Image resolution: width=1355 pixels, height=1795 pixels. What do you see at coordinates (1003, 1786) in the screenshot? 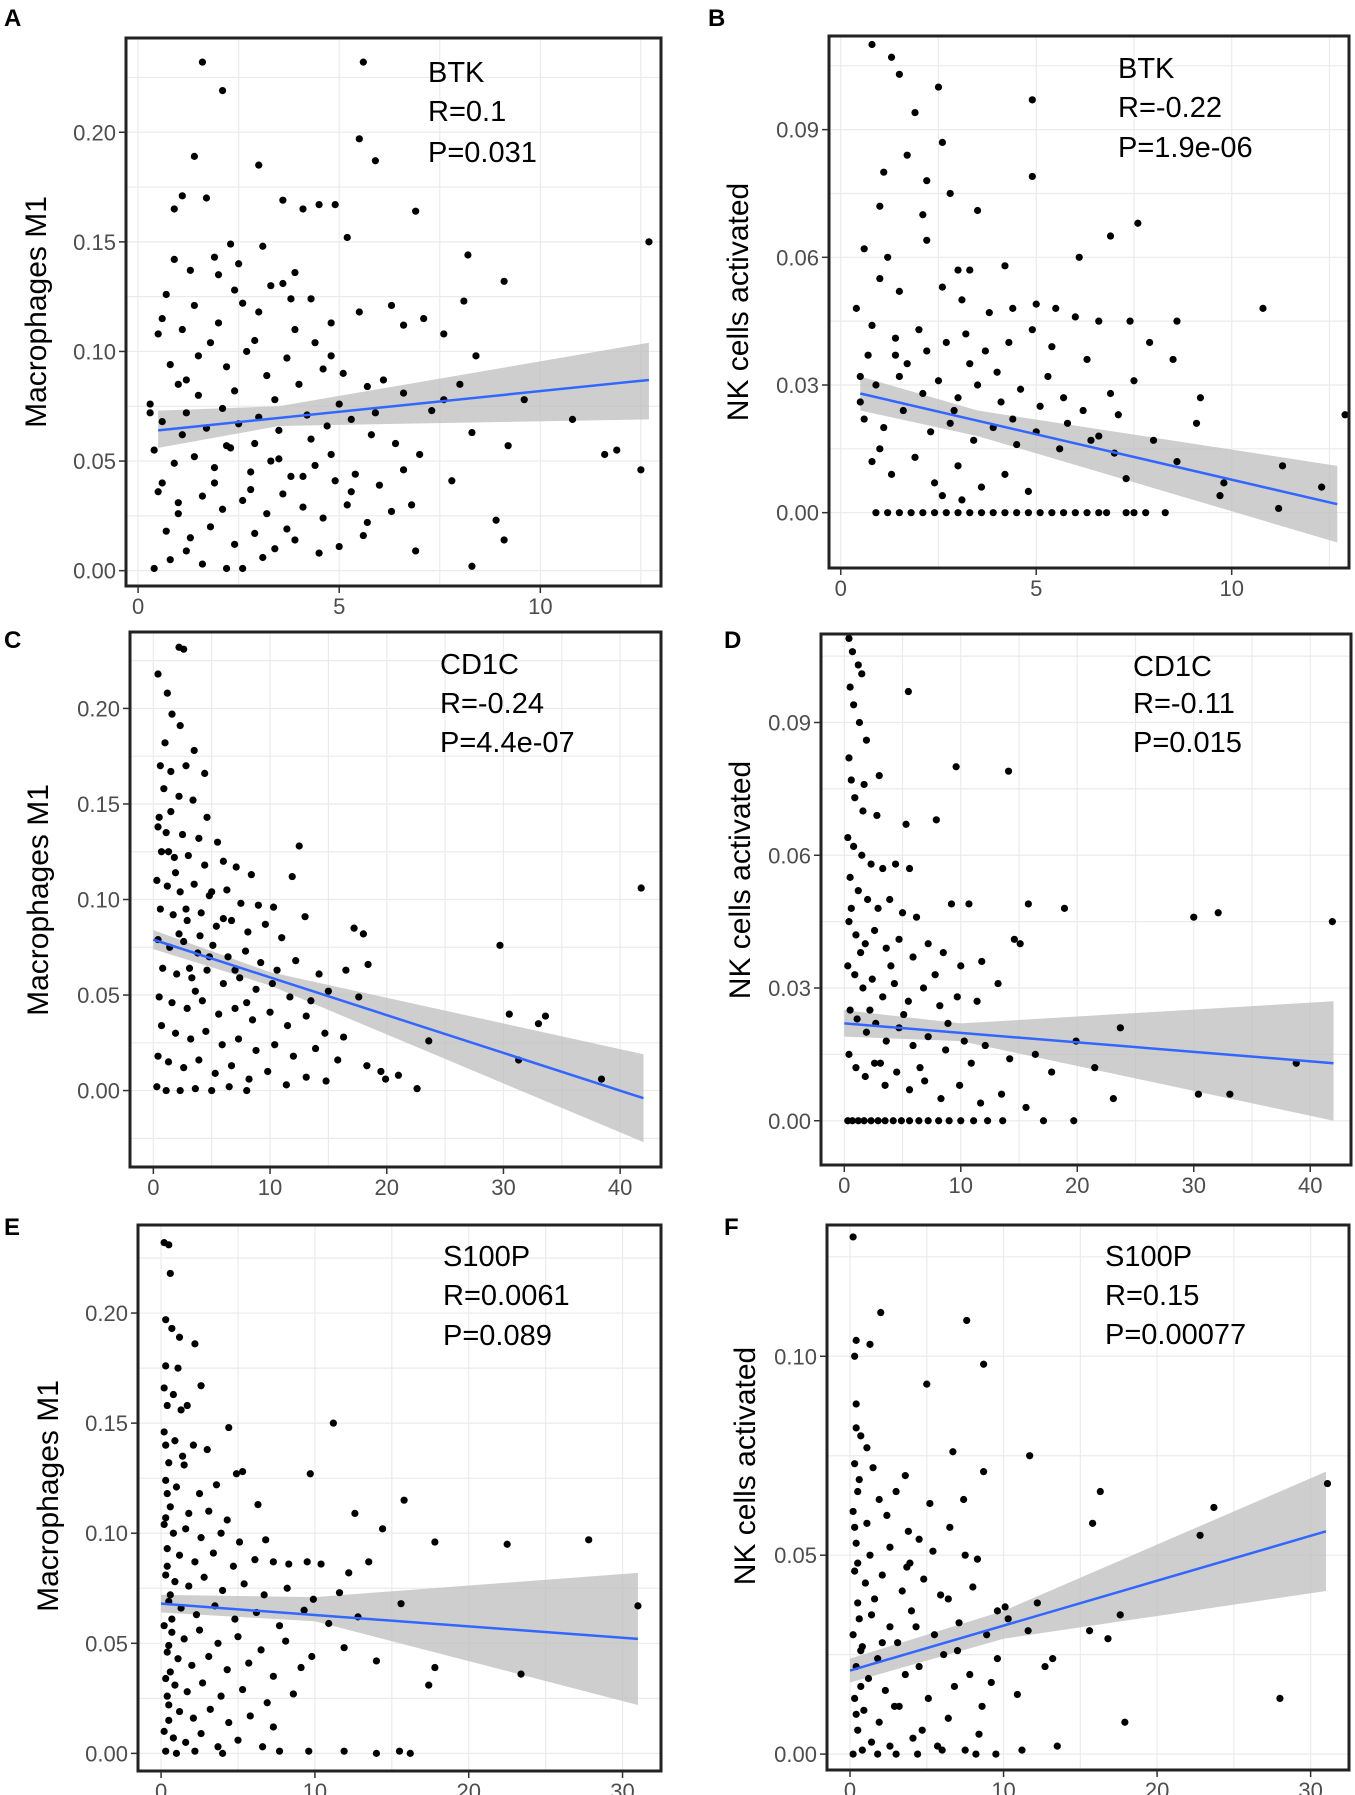
I see `x-tick-label: 10` at bounding box center [1003, 1786].